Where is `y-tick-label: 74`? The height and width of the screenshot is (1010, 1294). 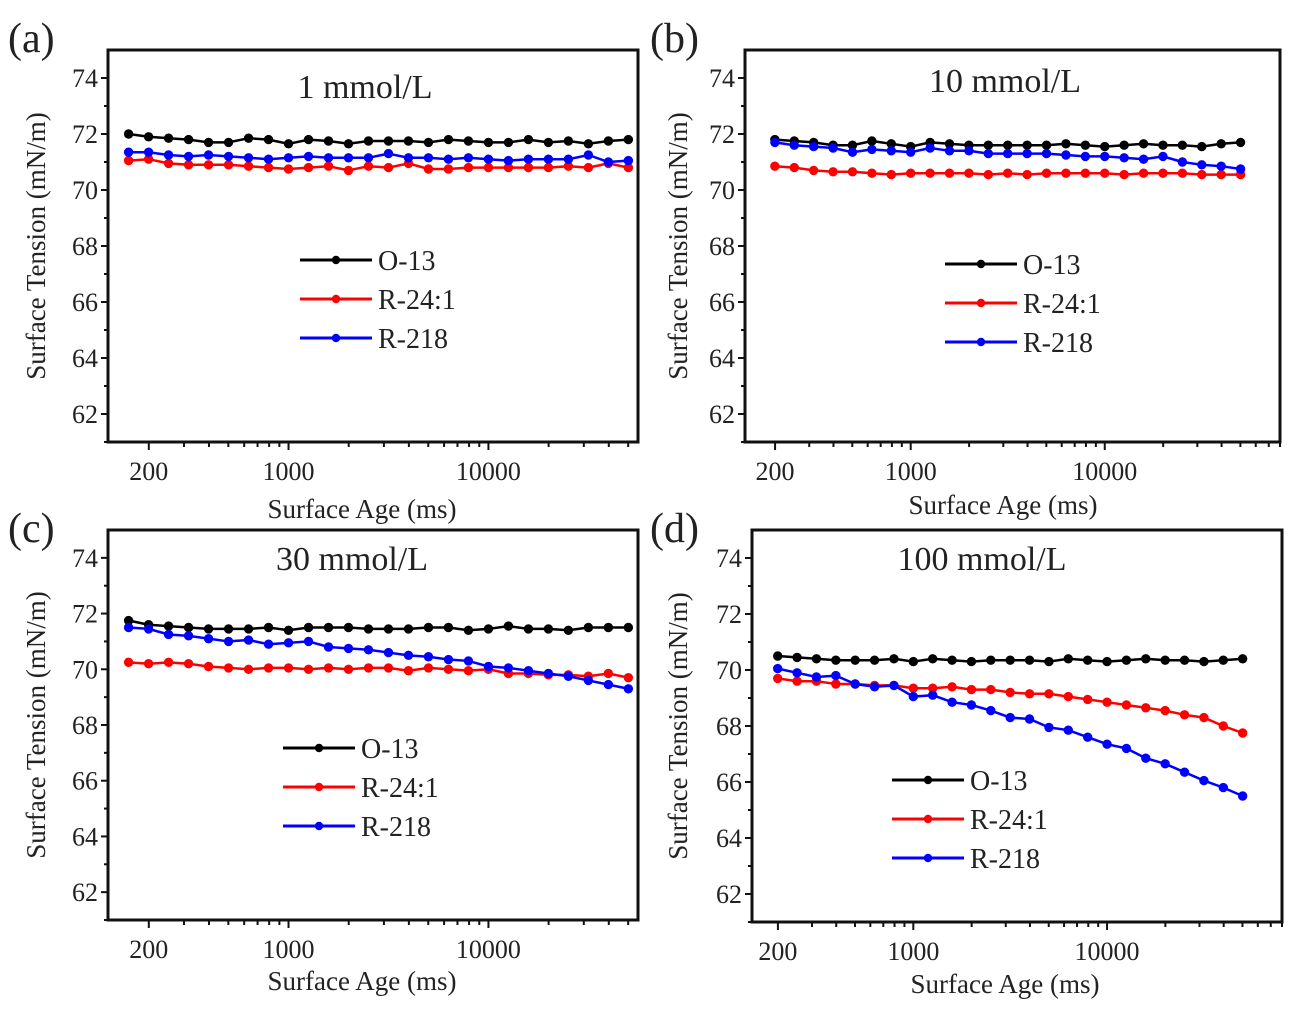
y-tick-label: 74 is located at coordinates (729, 558).